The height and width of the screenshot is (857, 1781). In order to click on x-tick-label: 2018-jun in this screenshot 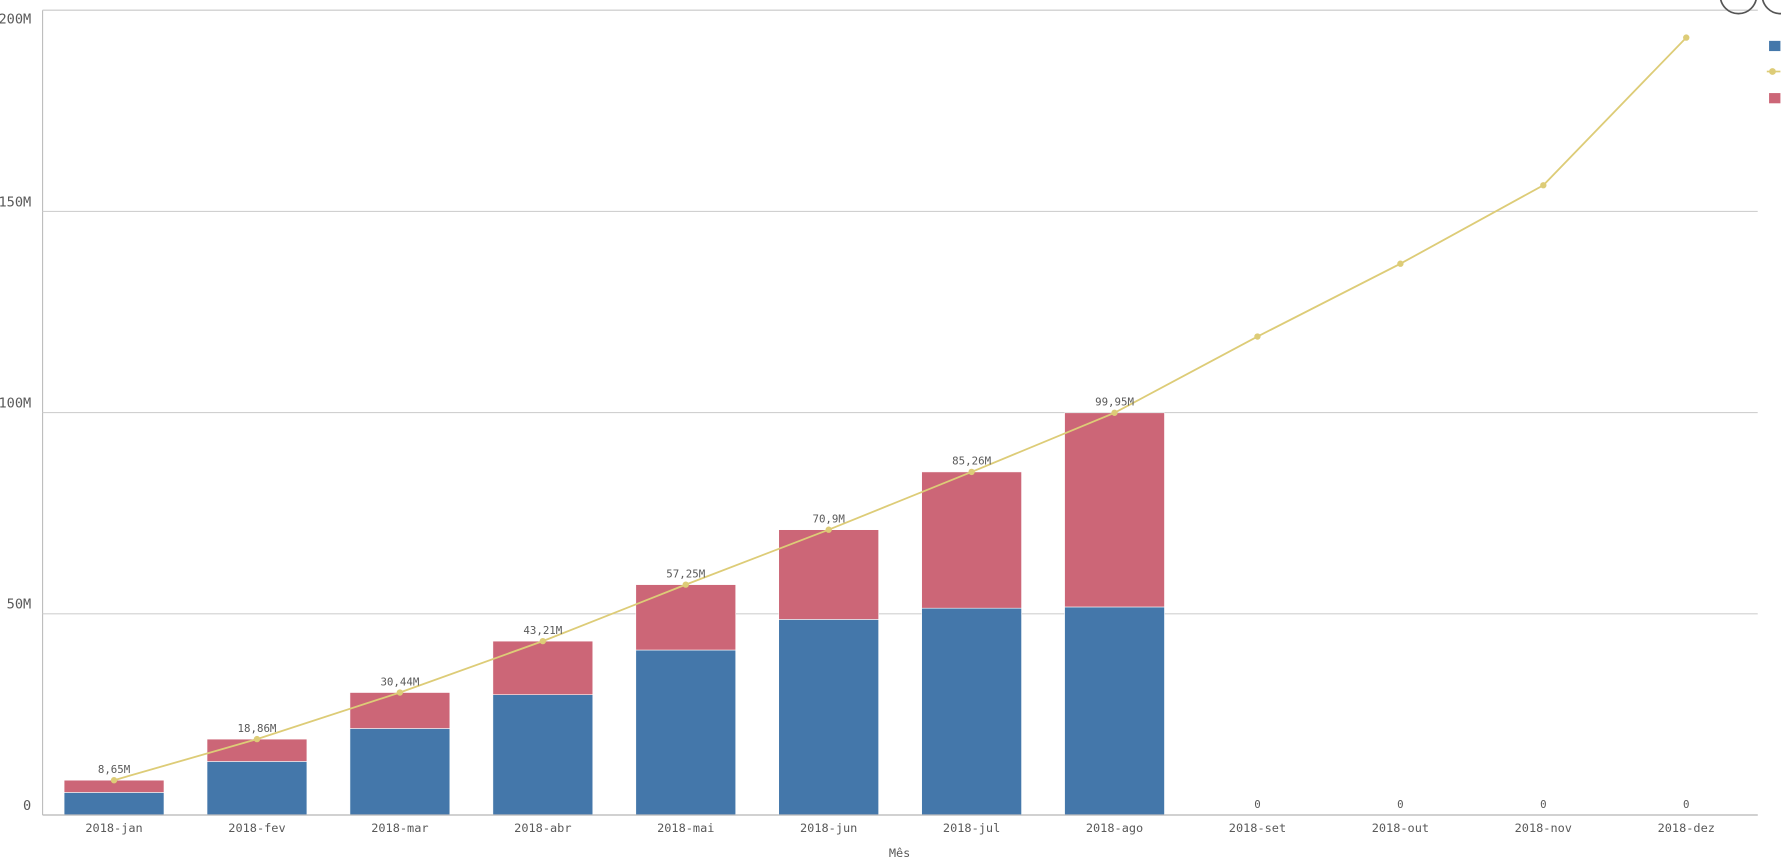, I will do `click(828, 828)`.